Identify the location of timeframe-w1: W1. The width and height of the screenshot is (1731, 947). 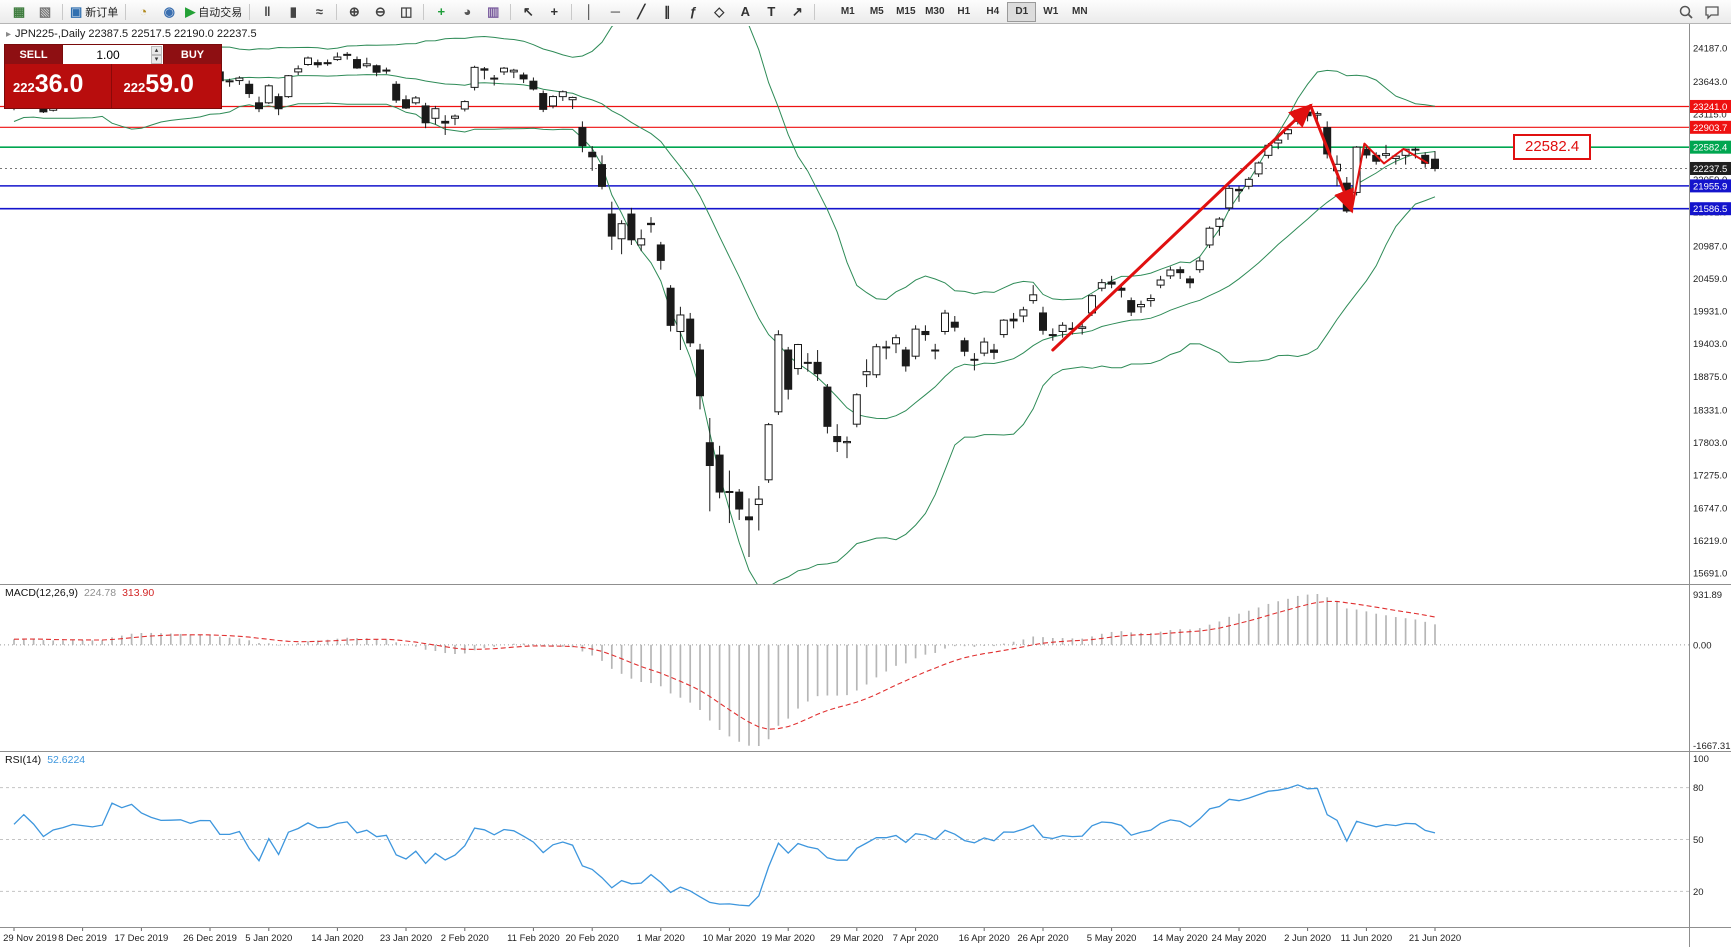
(1051, 11).